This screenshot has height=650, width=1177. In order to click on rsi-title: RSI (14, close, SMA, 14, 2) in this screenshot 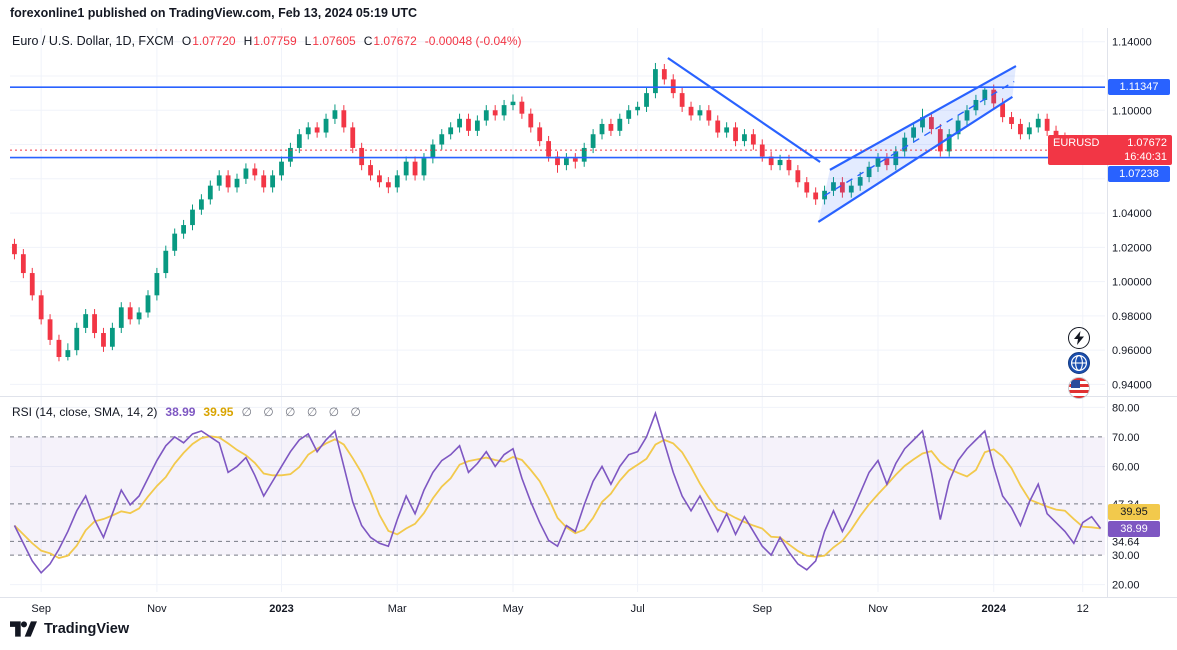, I will do `click(85, 412)`.